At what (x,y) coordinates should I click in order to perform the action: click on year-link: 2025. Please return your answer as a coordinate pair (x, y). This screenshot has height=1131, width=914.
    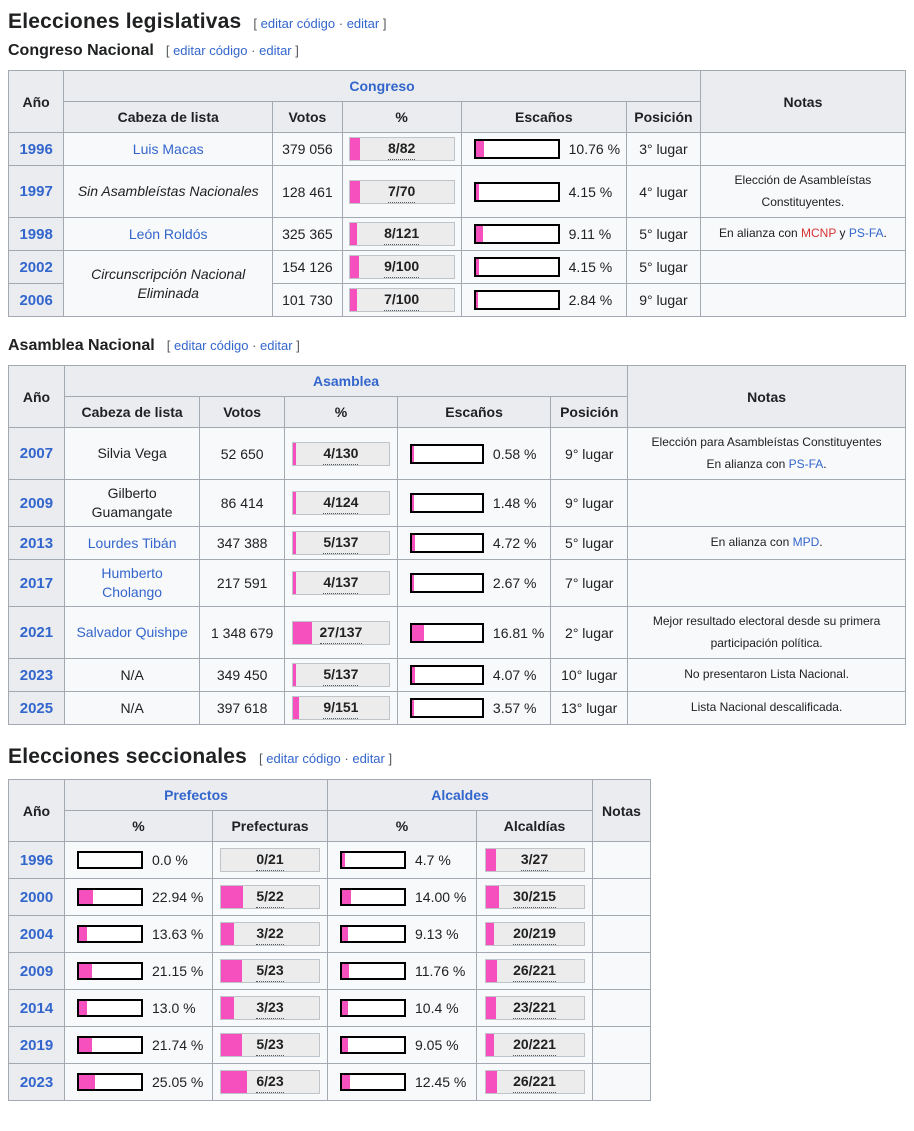
    Looking at the image, I should click on (36, 708).